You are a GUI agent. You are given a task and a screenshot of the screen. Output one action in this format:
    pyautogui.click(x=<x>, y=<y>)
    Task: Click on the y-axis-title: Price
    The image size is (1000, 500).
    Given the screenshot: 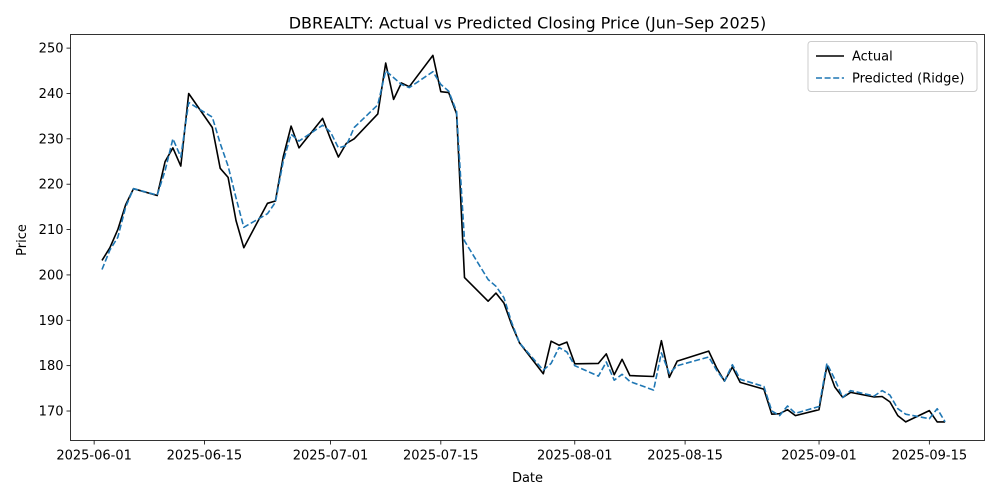 What is the action you would take?
    pyautogui.click(x=22, y=240)
    